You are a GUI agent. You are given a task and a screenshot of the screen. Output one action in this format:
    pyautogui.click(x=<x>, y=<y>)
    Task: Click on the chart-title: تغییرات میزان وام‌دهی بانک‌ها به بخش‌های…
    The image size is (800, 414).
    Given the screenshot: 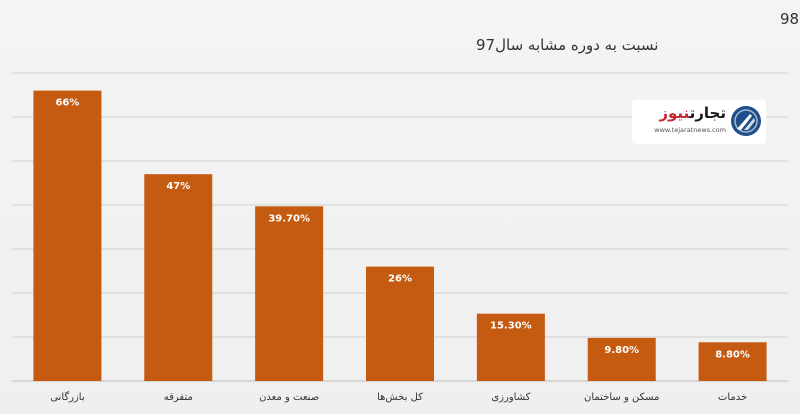 What is the action you would take?
    pyautogui.click(x=790, y=19)
    